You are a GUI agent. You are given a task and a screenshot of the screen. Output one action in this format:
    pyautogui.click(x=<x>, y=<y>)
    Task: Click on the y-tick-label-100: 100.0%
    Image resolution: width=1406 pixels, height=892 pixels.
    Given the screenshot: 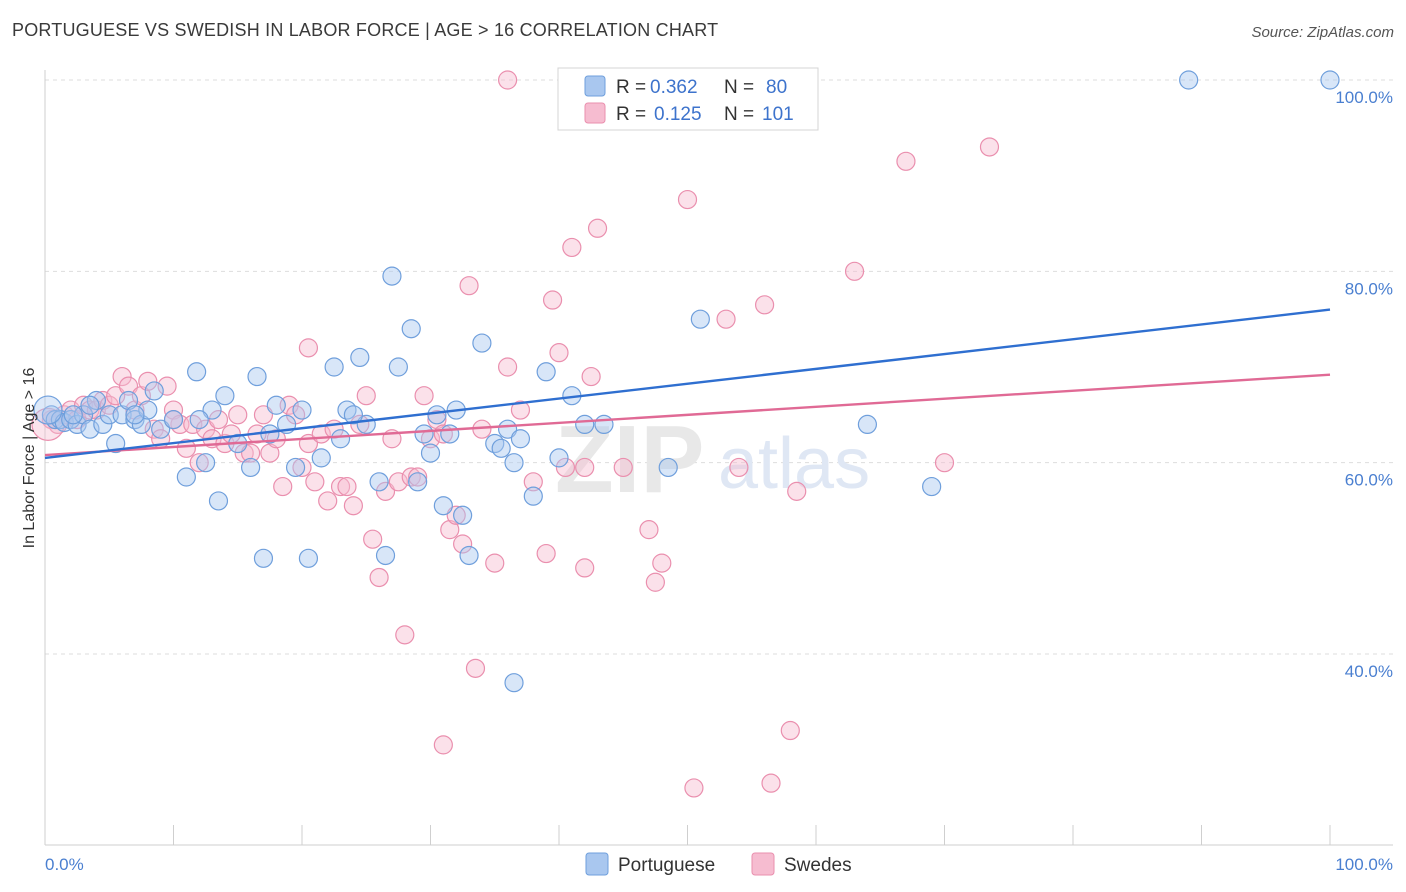 What is the action you would take?
    pyautogui.click(x=1364, y=97)
    